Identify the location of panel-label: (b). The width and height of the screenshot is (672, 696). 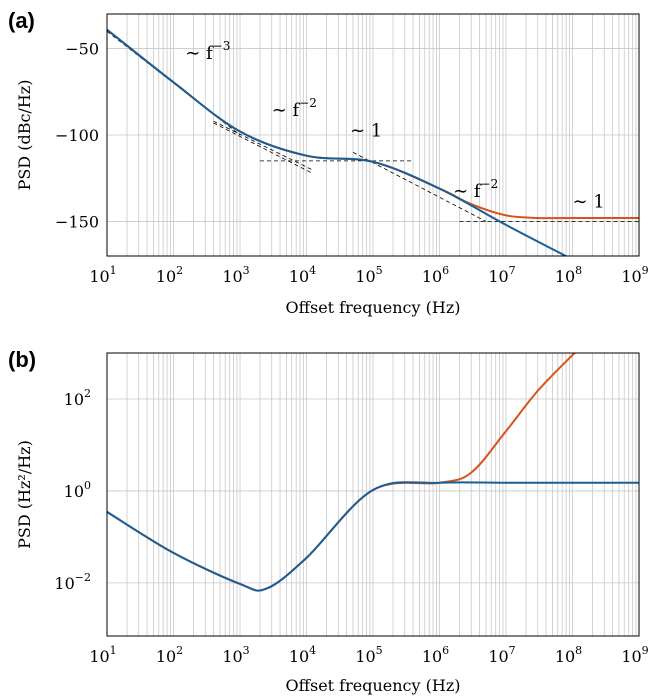
(22, 359).